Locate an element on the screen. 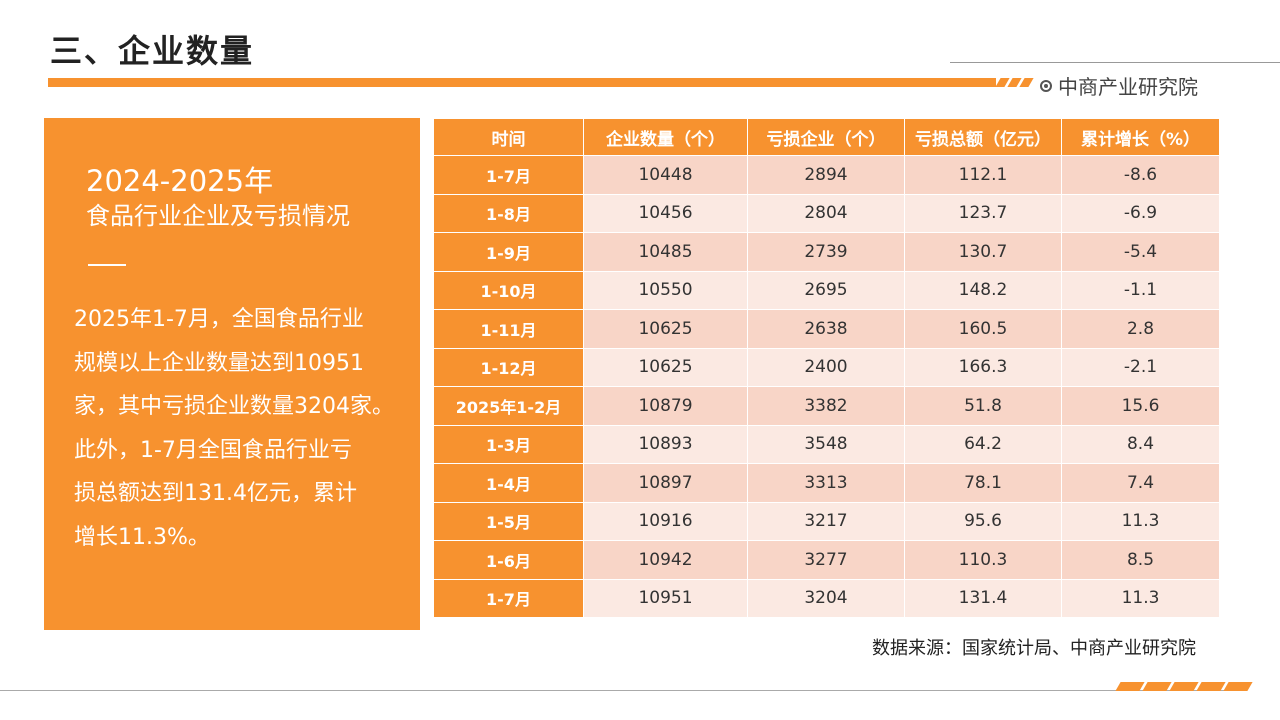  row-period-cell: 1-9月 is located at coordinates (508, 252).